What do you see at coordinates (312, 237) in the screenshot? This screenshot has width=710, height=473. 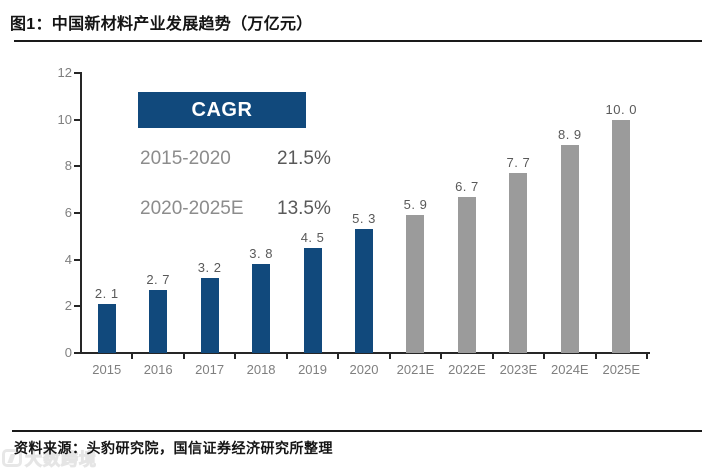 I see `bar-value-label: 4. 5` at bounding box center [312, 237].